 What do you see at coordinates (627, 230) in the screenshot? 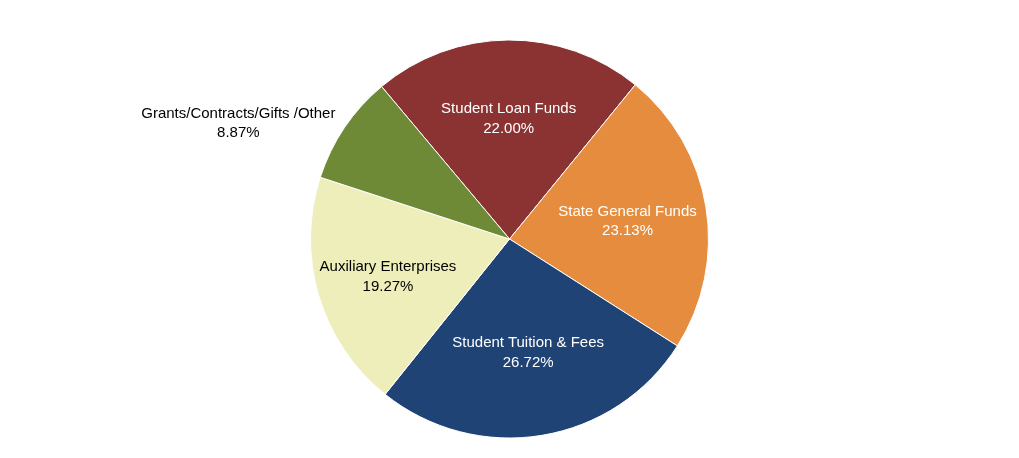
I see `data-label: 23.13%` at bounding box center [627, 230].